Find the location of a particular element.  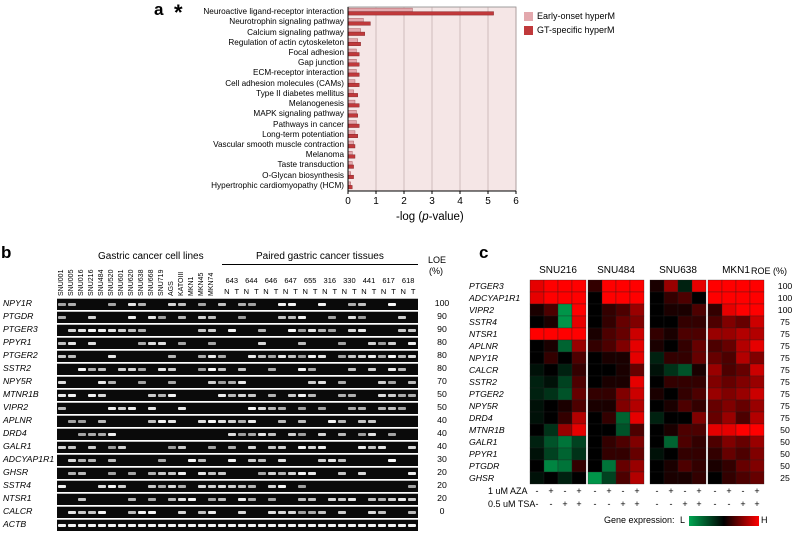

heatmap-cell-line: SNU216 is located at coordinates (558, 270).